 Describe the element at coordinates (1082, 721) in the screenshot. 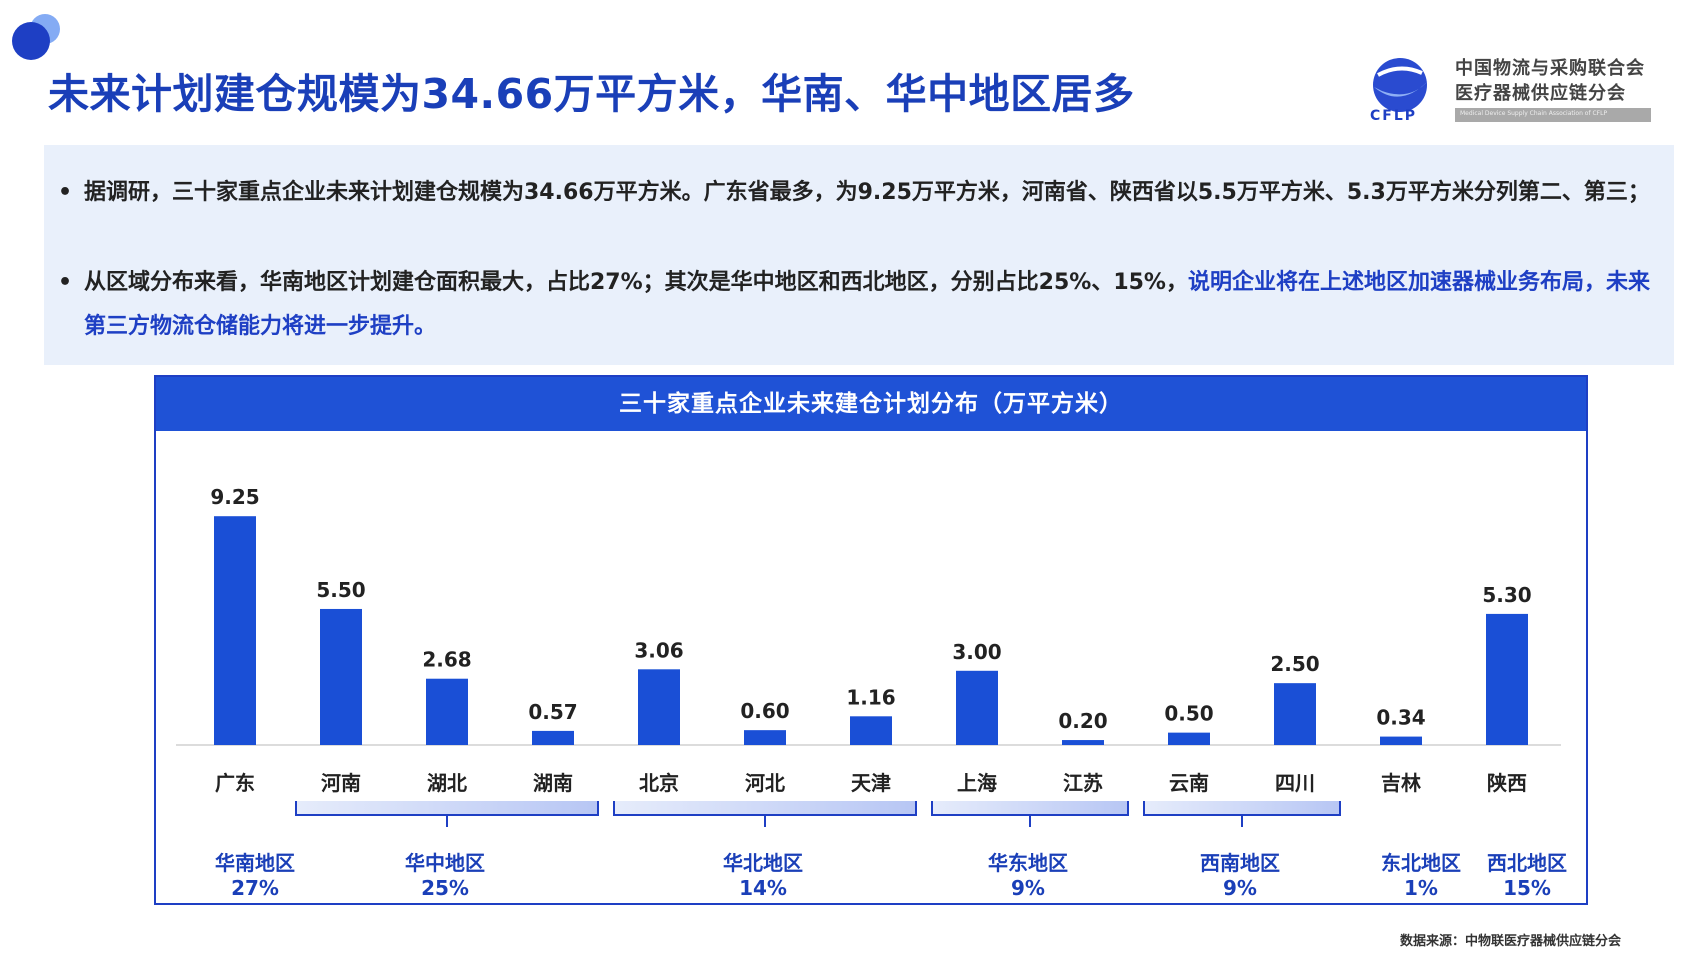

I see `data-label: 0.20` at that location.